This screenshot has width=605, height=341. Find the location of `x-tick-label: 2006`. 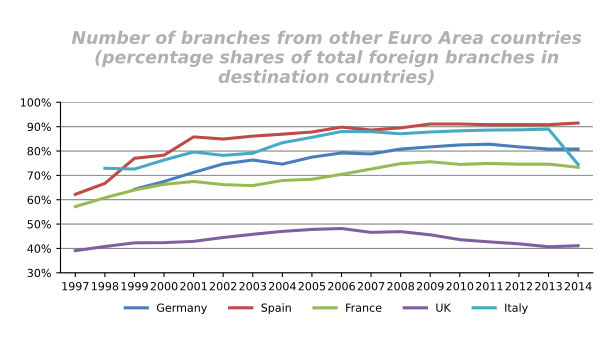

x-tick-label: 2006 is located at coordinates (341, 286).